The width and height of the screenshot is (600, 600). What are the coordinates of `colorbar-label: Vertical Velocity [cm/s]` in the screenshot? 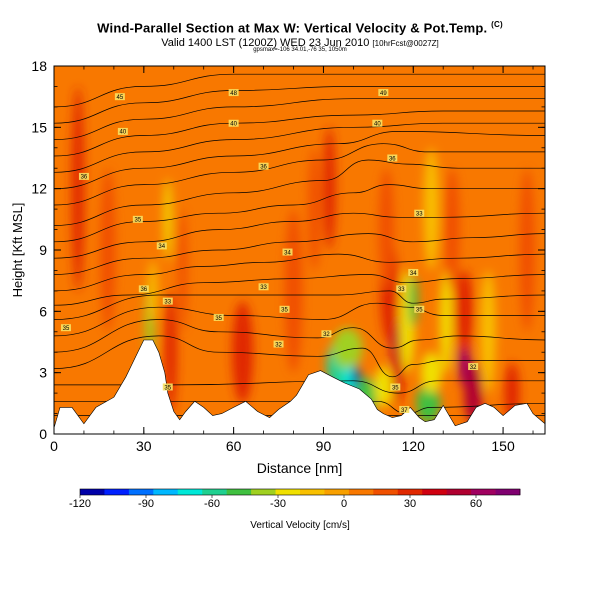 It's located at (300, 525).